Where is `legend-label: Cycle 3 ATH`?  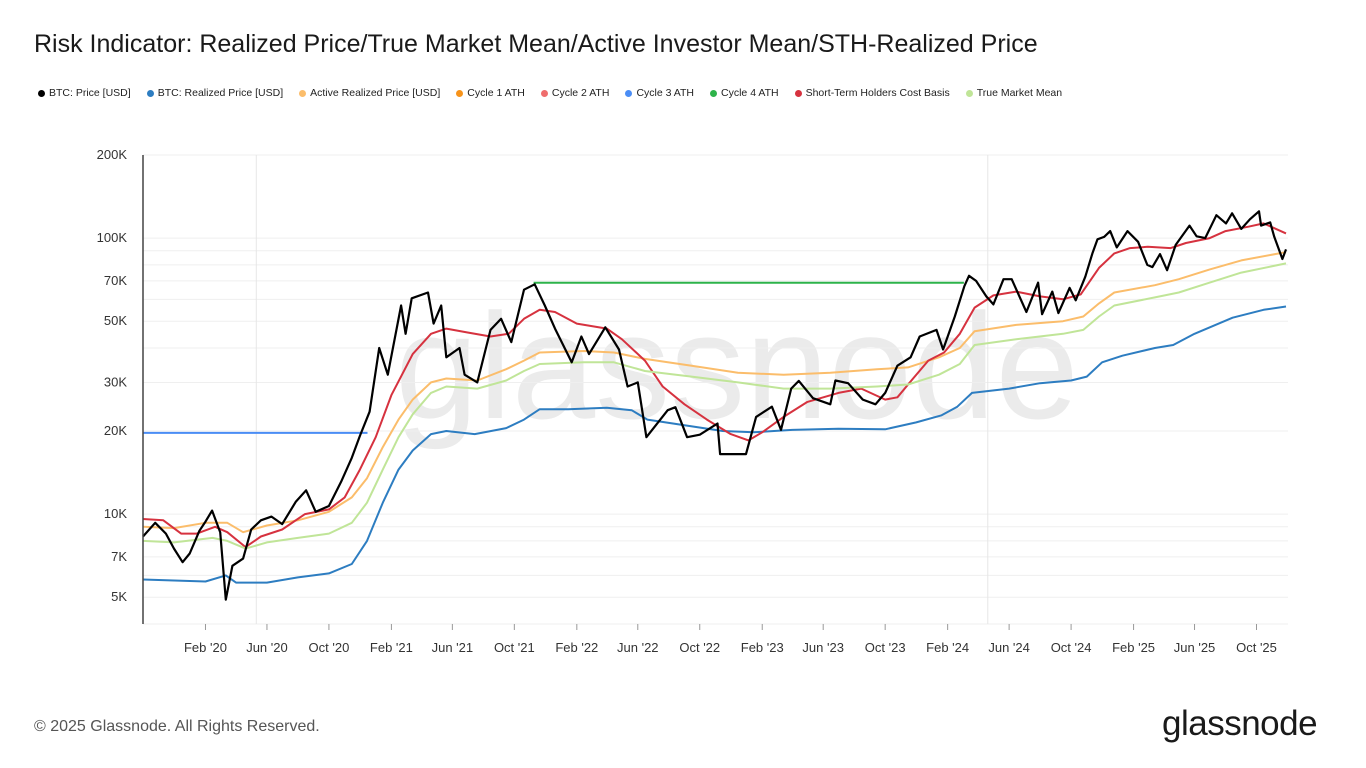
legend-label: Cycle 3 ATH is located at coordinates (665, 93).